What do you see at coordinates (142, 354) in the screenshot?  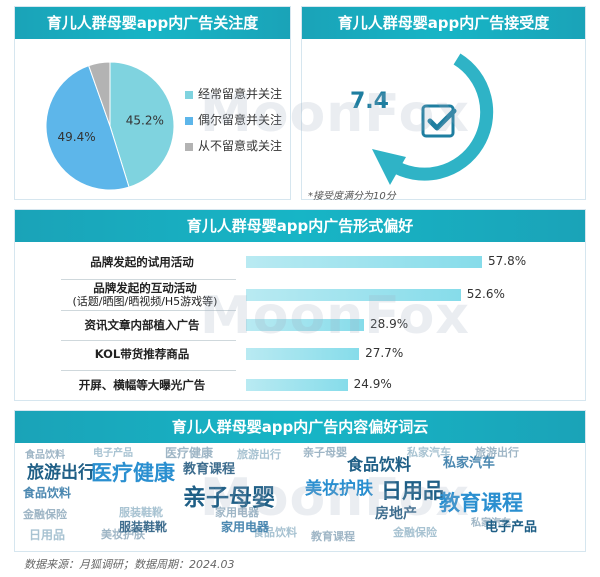 I see `bar-category-label: KOL带货推荐商品` at bounding box center [142, 354].